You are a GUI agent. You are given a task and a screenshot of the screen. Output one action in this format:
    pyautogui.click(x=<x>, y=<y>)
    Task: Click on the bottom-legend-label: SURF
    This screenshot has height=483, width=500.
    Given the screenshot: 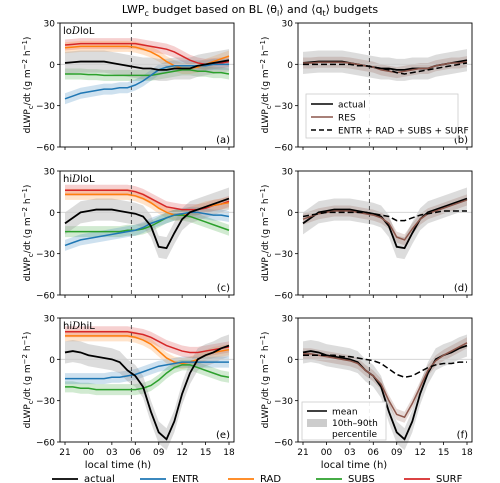 What is the action you would take?
    pyautogui.click(x=449, y=478)
    